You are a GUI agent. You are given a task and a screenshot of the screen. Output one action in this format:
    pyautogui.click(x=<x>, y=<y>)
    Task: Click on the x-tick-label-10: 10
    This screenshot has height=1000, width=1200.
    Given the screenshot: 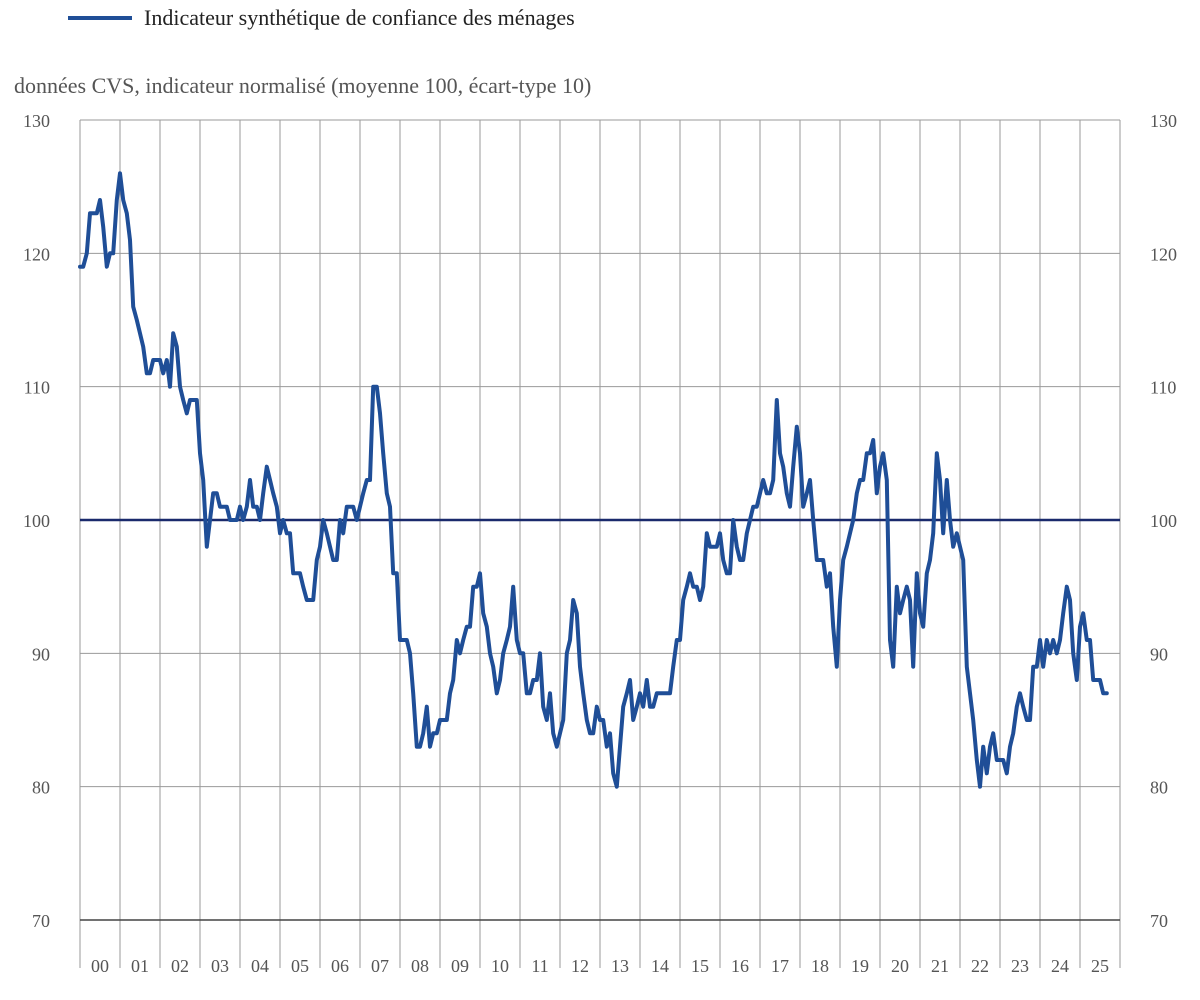 What is the action you would take?
    pyautogui.click(x=500, y=966)
    